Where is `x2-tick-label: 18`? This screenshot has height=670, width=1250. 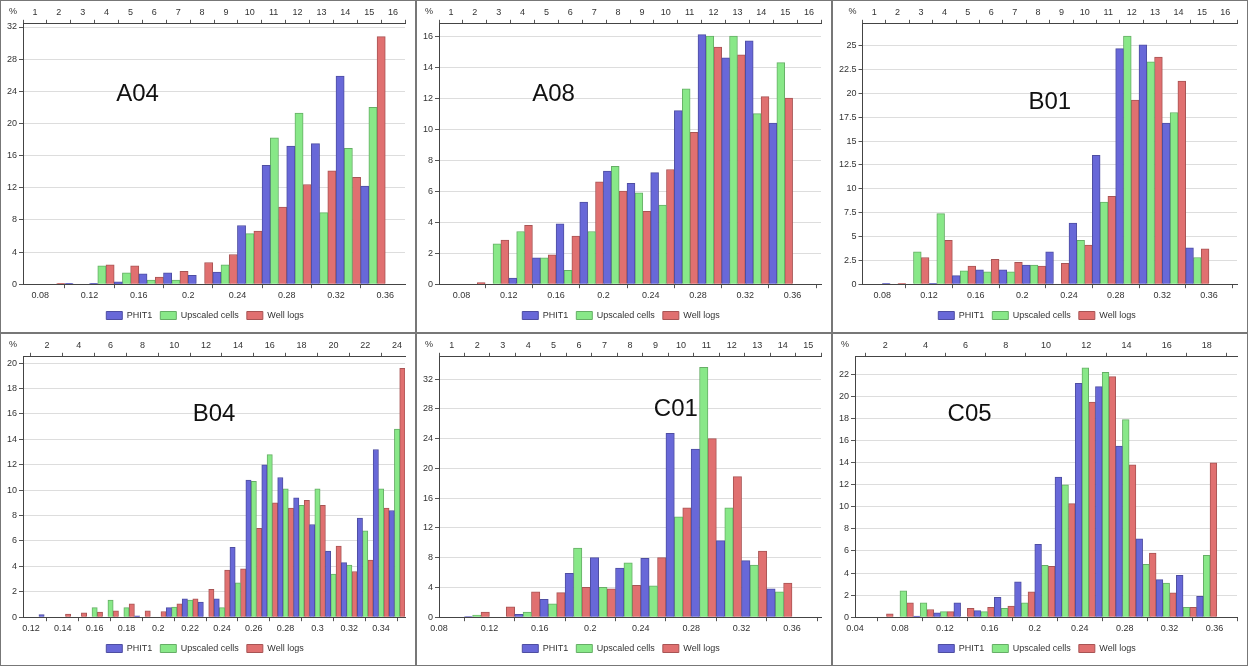 x2-tick-label: 18 is located at coordinates (1206, 344).